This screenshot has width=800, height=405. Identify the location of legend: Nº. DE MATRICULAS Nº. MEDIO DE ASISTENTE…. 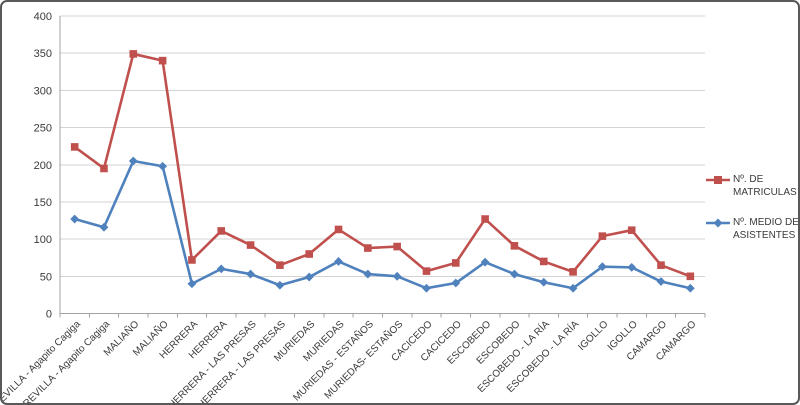
(752, 207).